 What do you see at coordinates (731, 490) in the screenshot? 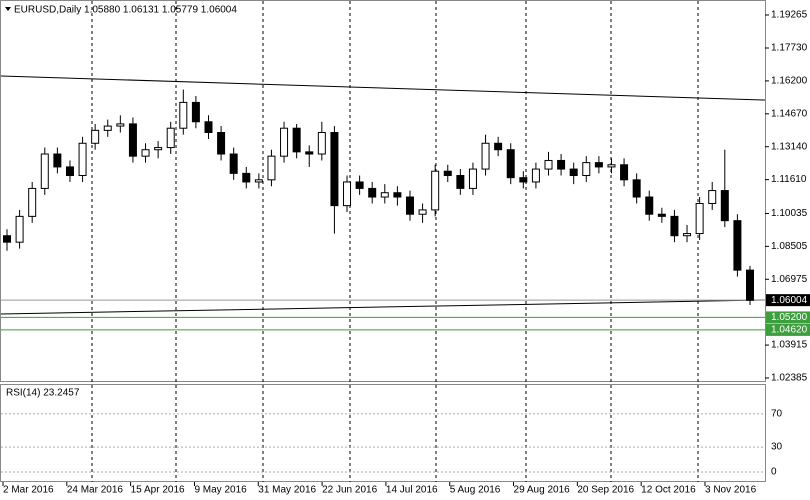
I see `x-tick-label: 3 Nov 2016` at bounding box center [731, 490].